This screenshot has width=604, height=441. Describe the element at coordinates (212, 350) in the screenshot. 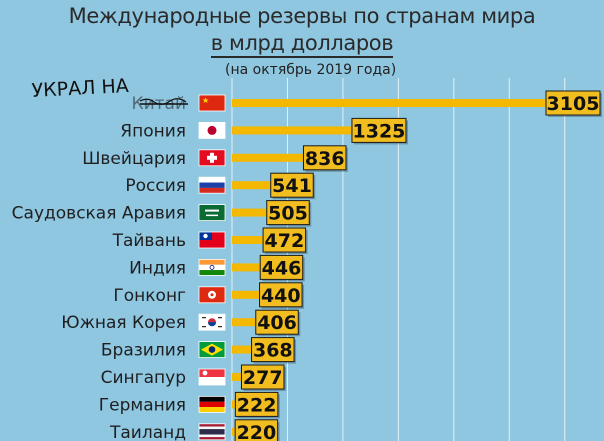

I see `brazil-flag-icon` at that location.